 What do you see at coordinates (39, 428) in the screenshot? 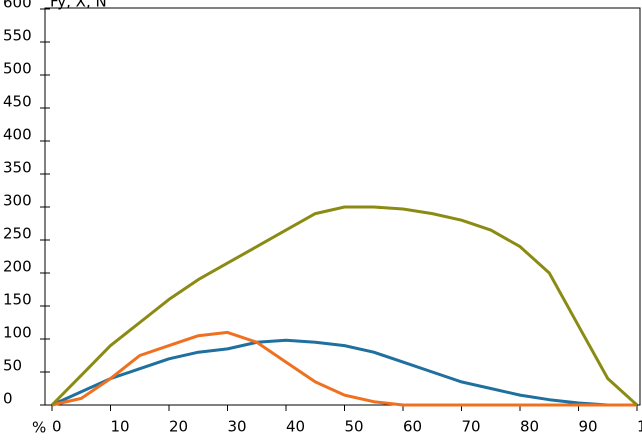
I see `x-axis-label: %` at bounding box center [39, 428].